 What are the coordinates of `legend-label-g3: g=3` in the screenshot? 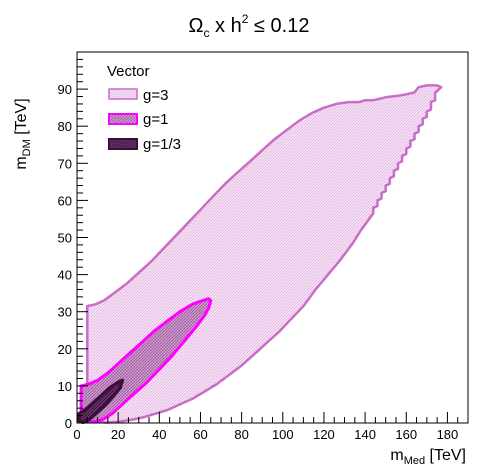 It's located at (155, 95).